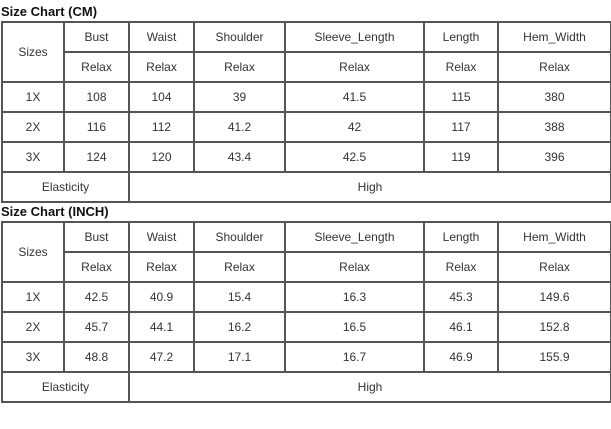  What do you see at coordinates (161, 127) in the screenshot?
I see `value-cell: 112` at bounding box center [161, 127].